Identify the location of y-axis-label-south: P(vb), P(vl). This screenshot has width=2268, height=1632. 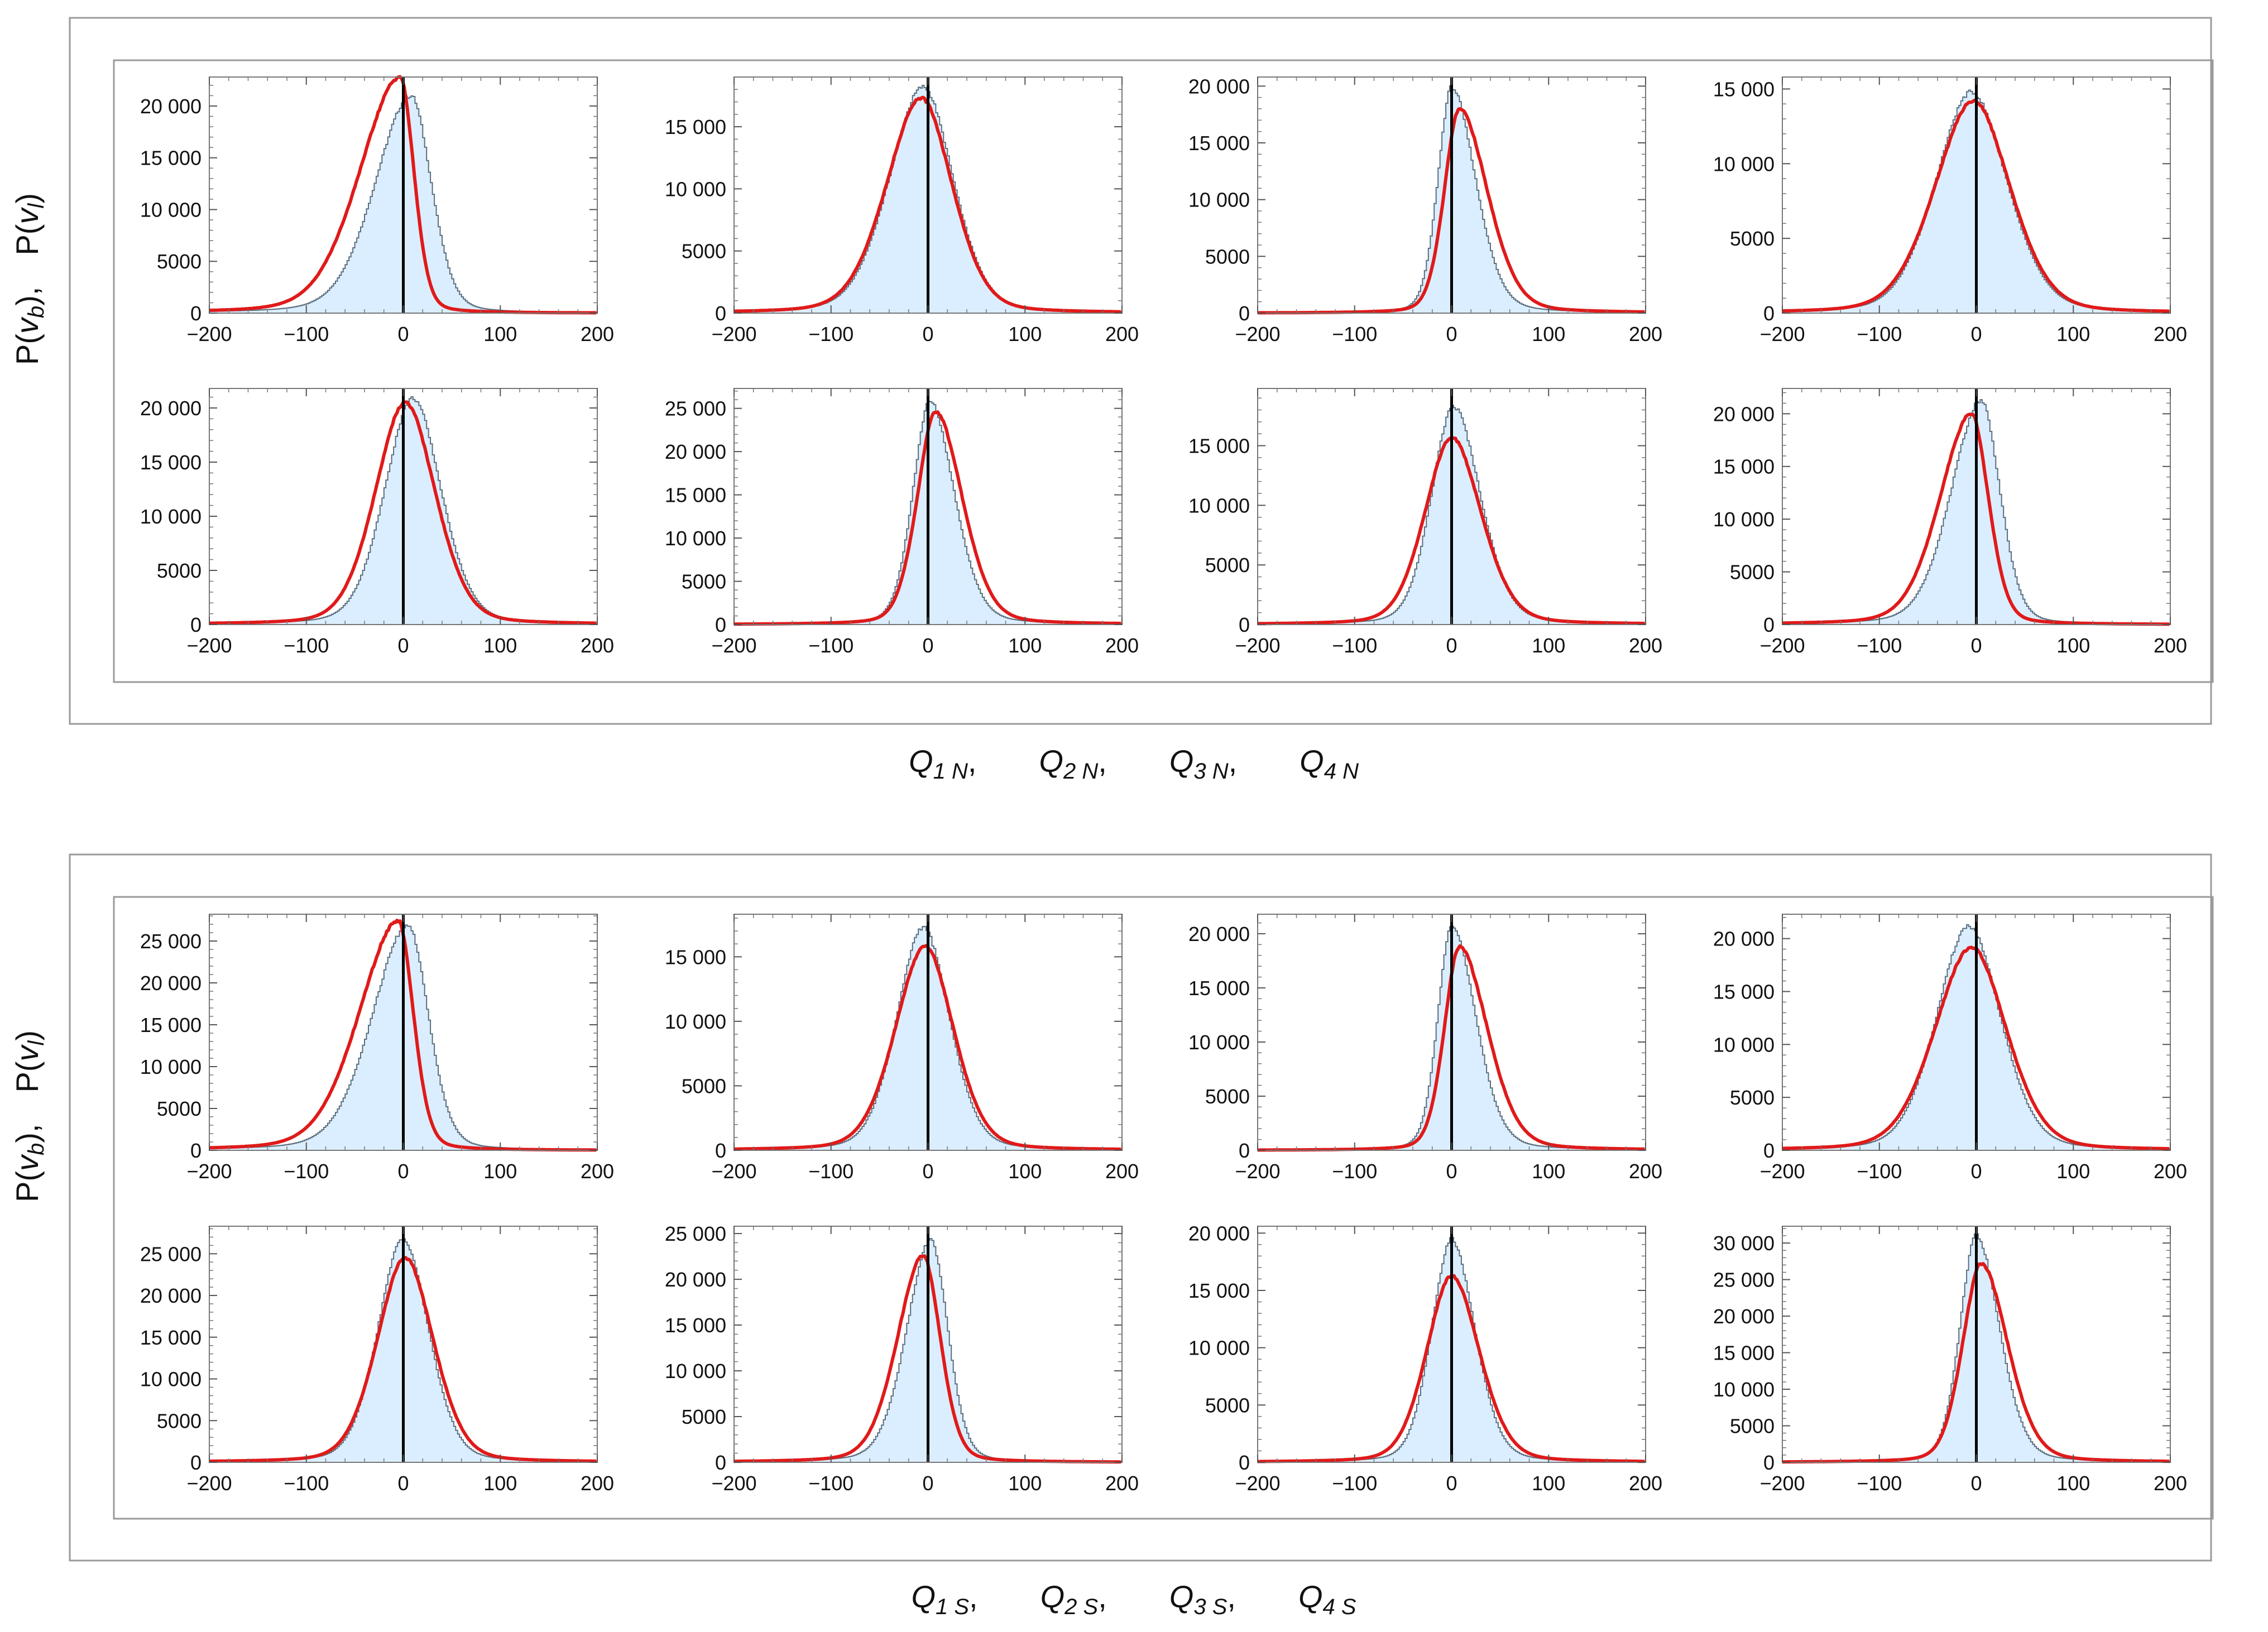
(29, 1116).